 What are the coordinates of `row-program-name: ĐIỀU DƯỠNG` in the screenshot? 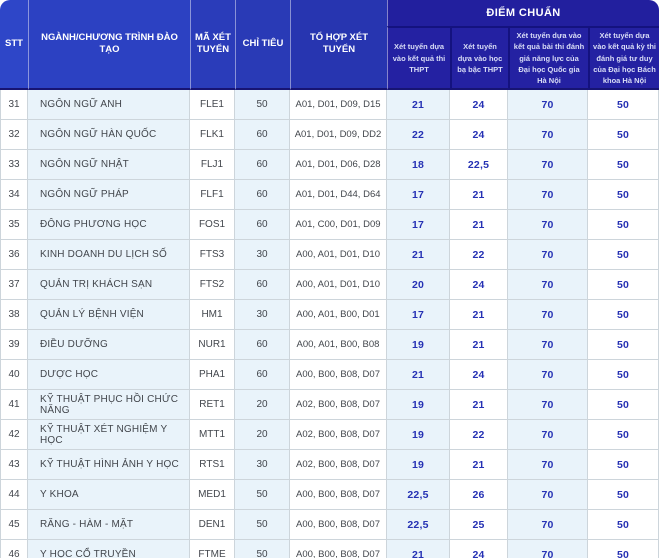 It's located at (109, 345).